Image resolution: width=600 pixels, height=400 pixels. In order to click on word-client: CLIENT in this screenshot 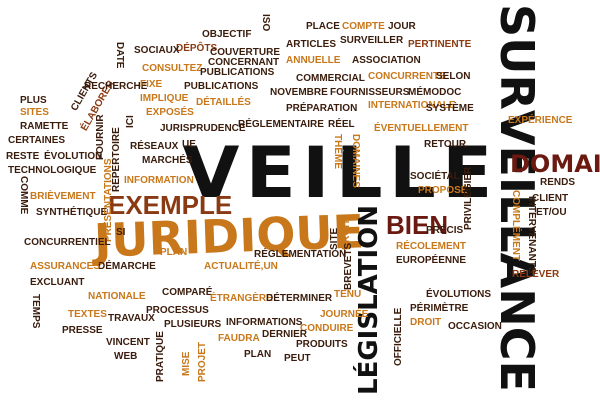, I will do `click(550, 198)`.